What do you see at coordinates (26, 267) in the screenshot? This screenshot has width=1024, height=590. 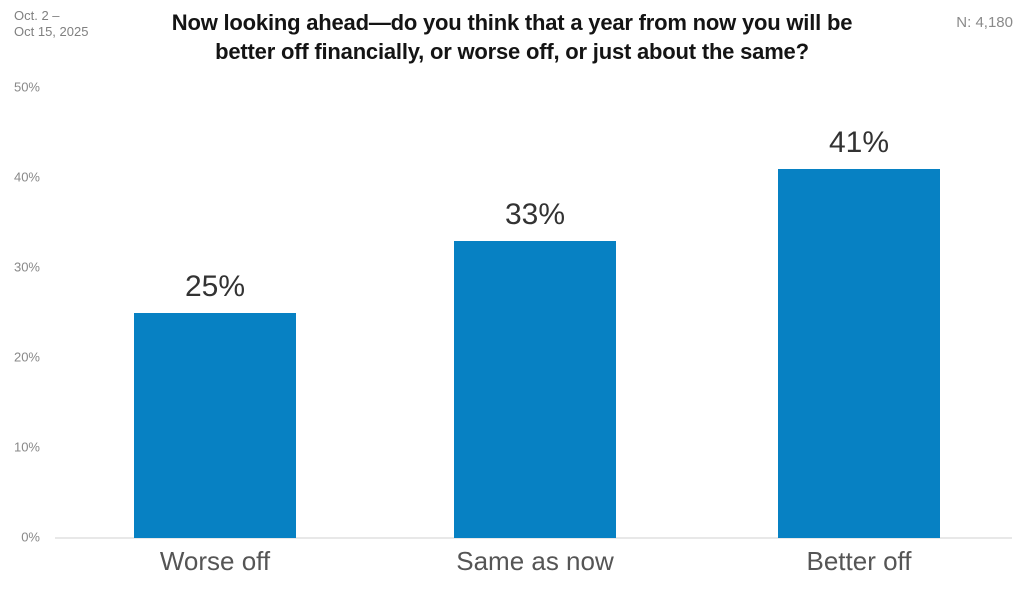 I see `y-axis-tick-label: 30%` at bounding box center [26, 267].